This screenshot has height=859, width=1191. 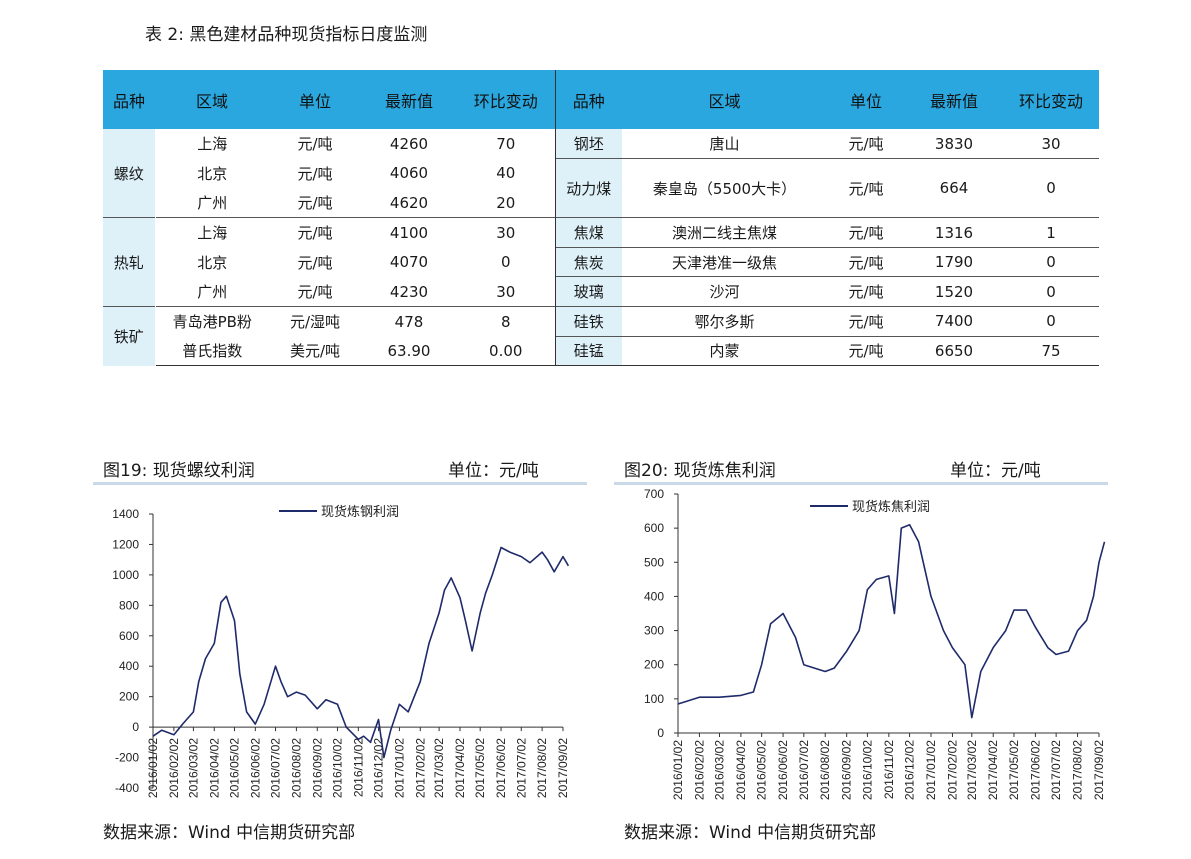 What do you see at coordinates (954, 321) in the screenshot?
I see `value-cell: 7400` at bounding box center [954, 321].